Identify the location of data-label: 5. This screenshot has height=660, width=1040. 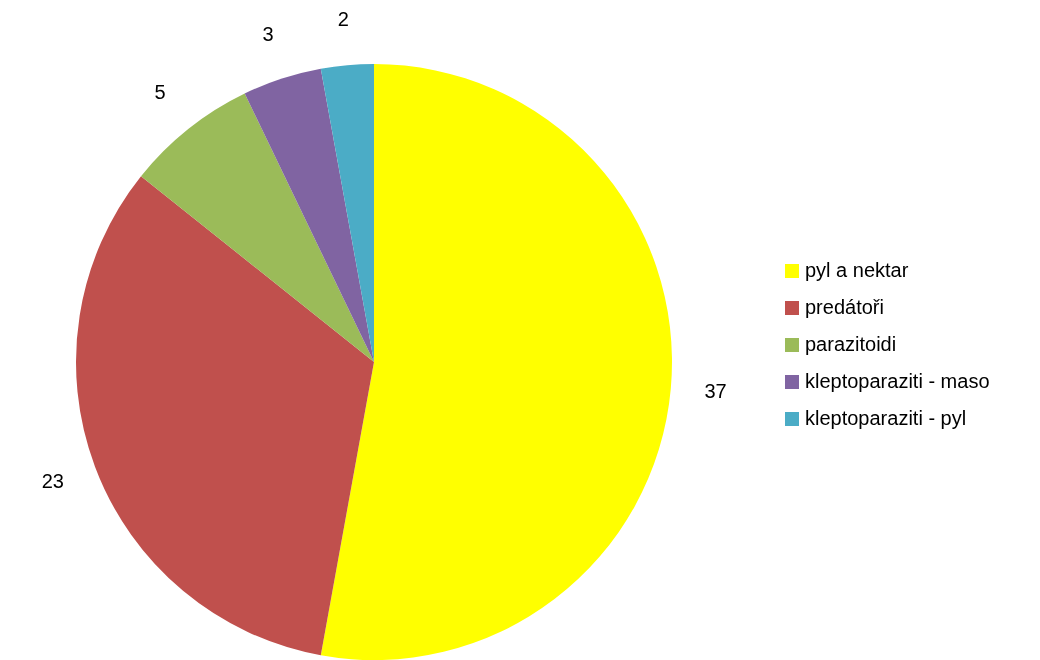
(160, 92).